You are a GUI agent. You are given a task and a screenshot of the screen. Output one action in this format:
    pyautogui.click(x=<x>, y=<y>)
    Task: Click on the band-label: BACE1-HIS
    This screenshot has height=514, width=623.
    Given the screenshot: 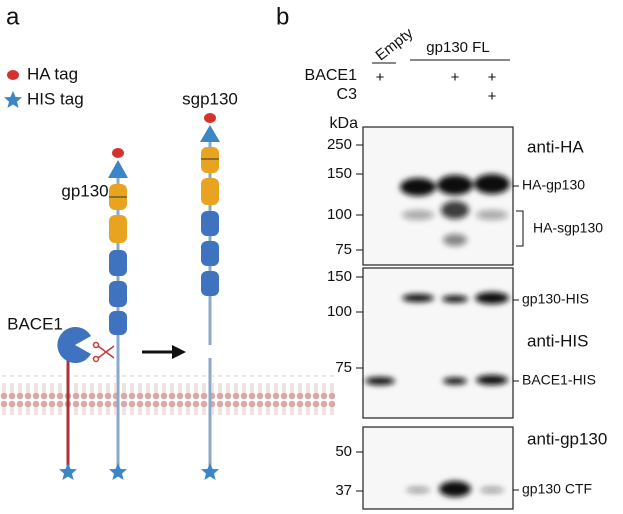 What is the action you would take?
    pyautogui.click(x=559, y=380)
    